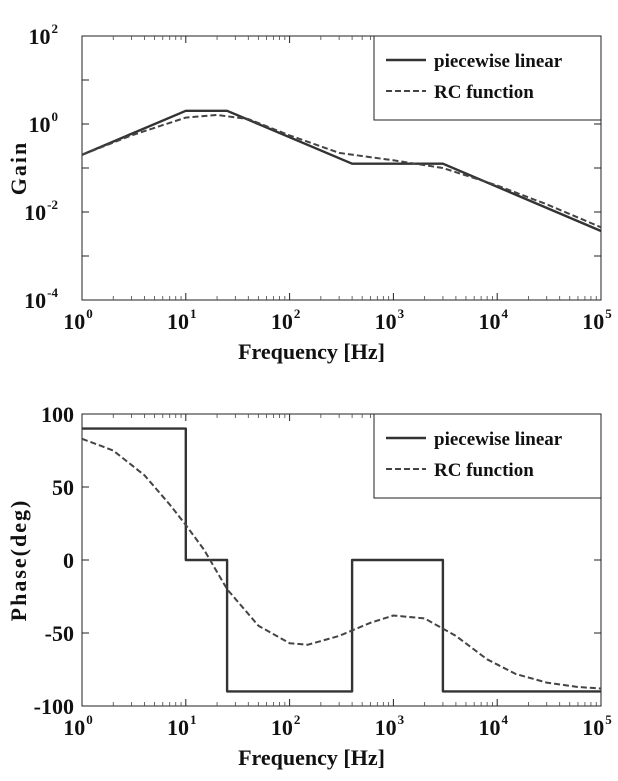  What do you see at coordinates (41, 211) in the screenshot?
I see `y-tick-label: 10⁻²` at bounding box center [41, 211].